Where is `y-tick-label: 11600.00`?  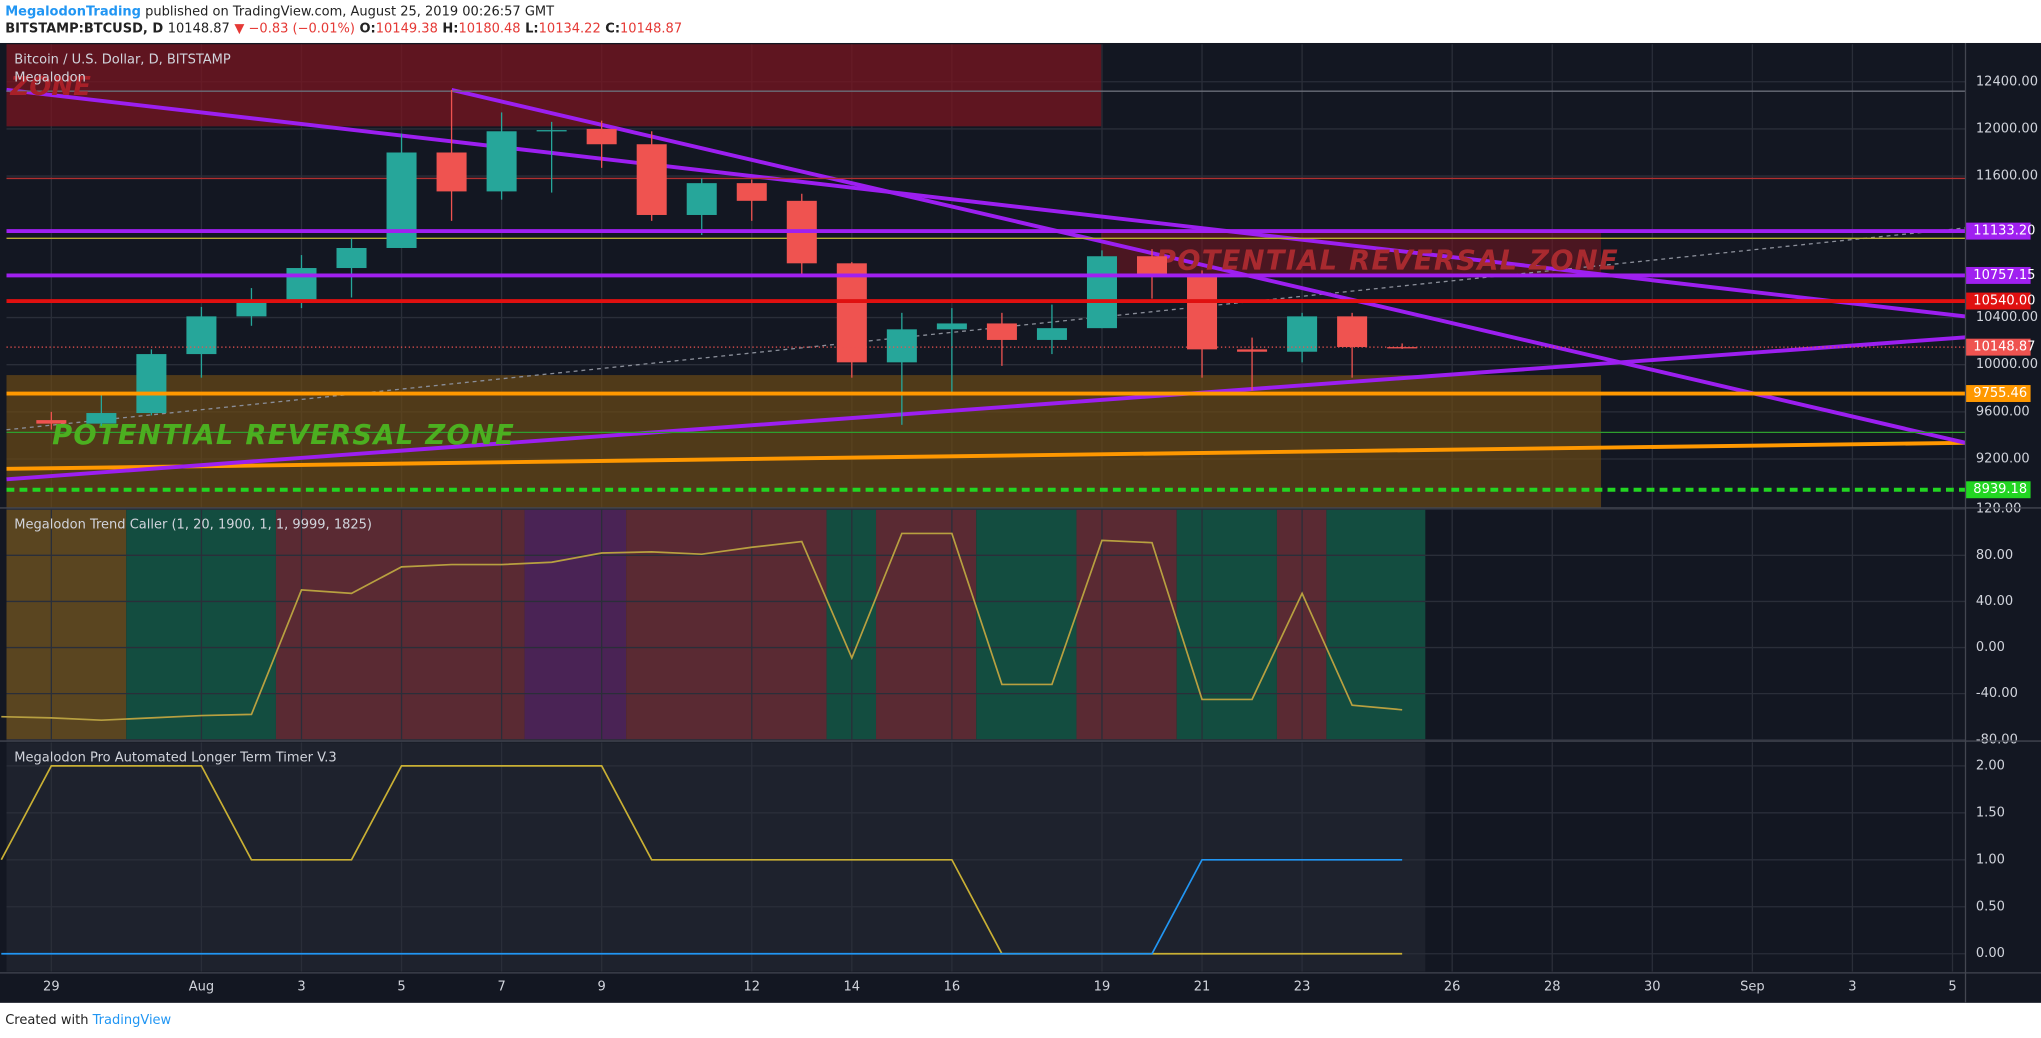 y-tick-label: 11600.00 is located at coordinates (2007, 176).